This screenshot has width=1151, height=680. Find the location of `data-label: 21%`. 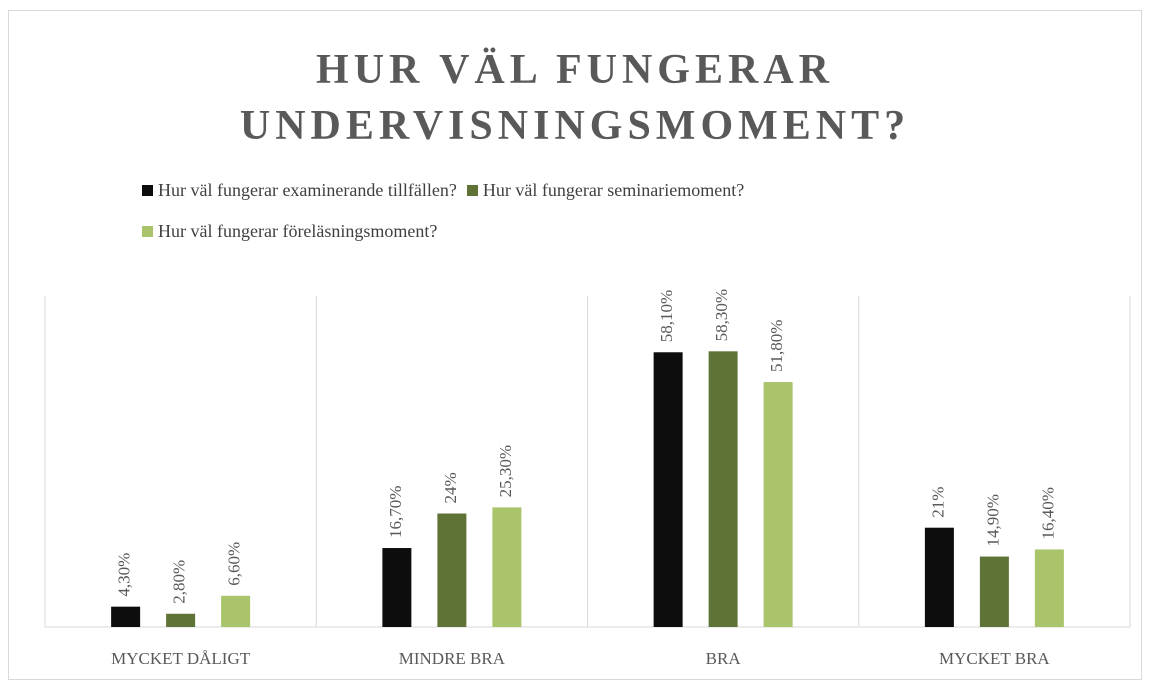

data-label: 21% is located at coordinates (937, 502).